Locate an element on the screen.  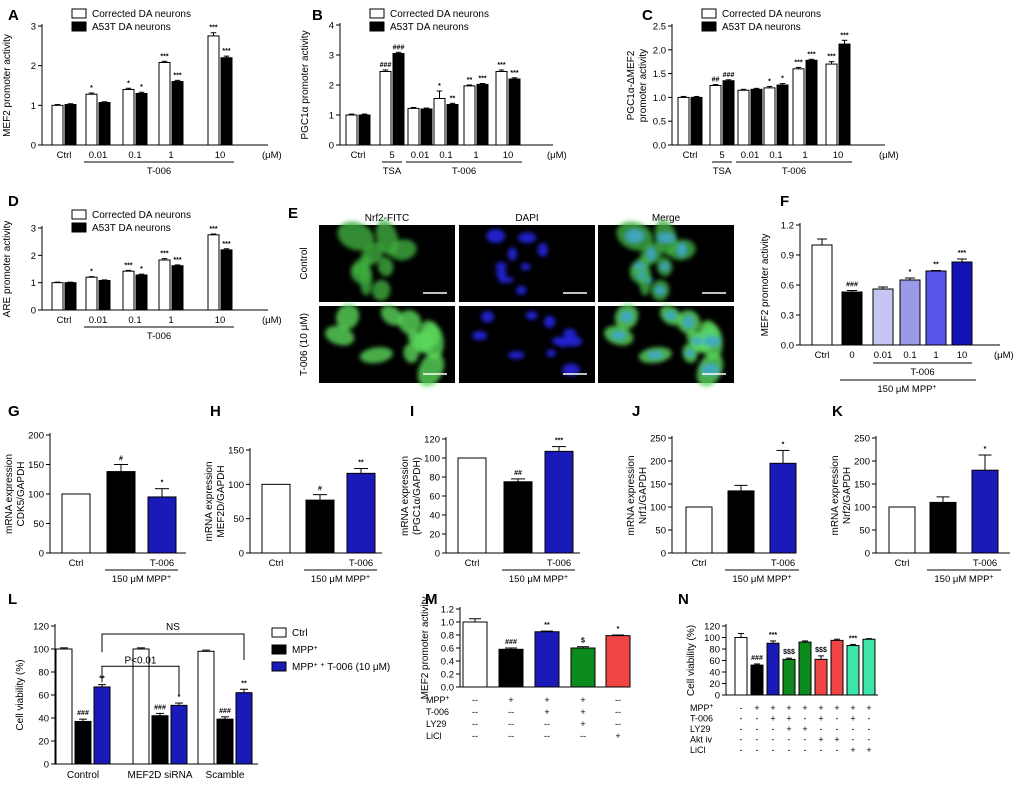
panel-letter: J is located at coordinates (636, 411).